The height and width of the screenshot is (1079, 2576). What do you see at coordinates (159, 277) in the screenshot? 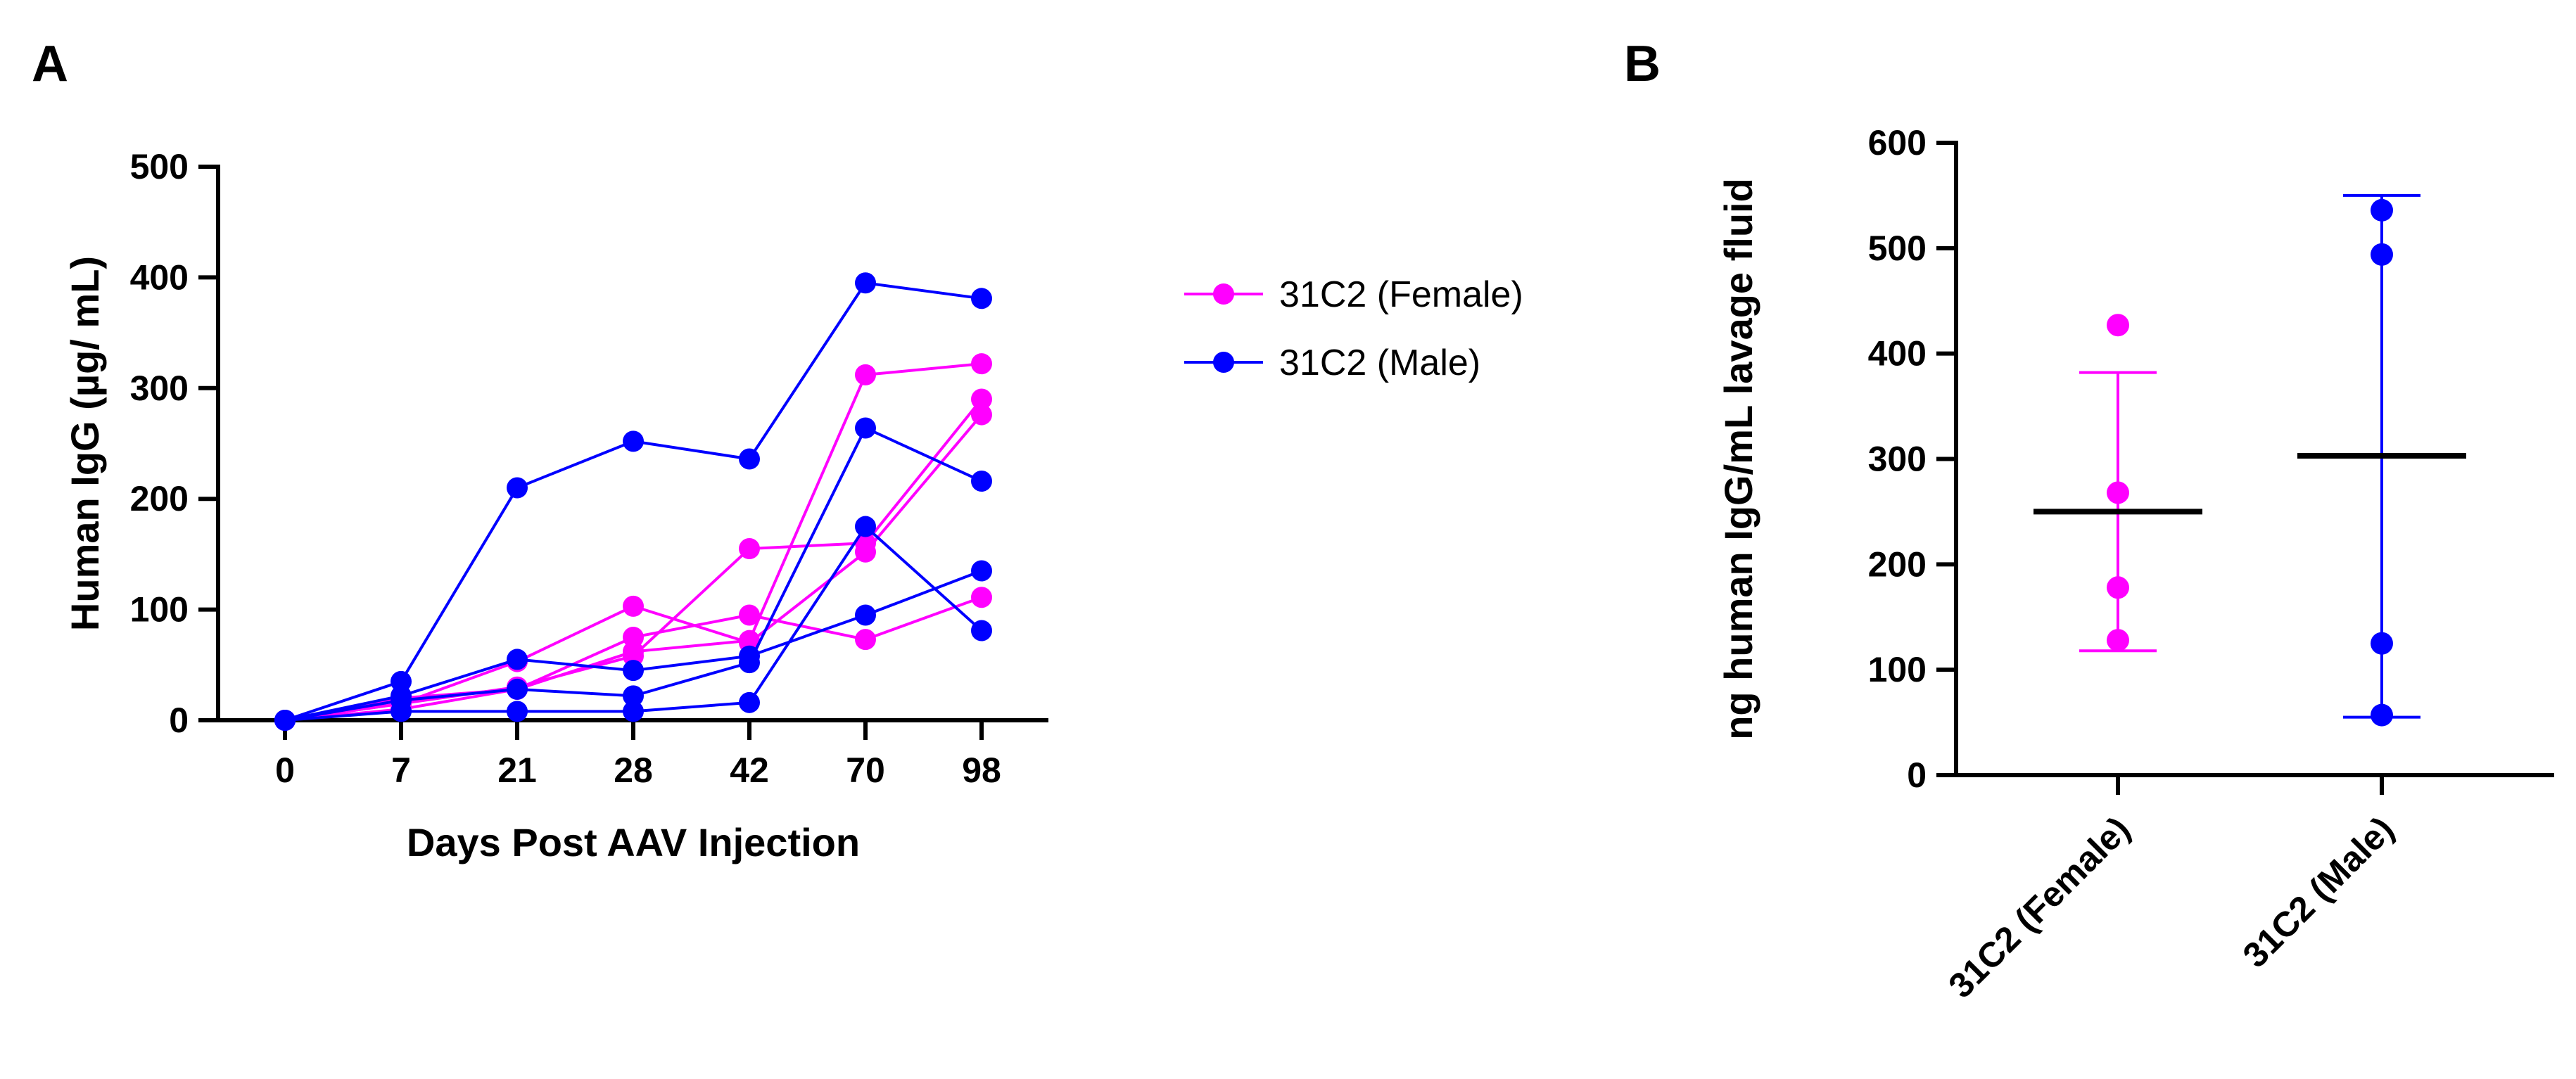
I see `chart-a-y-tick-label: 400` at bounding box center [159, 277].